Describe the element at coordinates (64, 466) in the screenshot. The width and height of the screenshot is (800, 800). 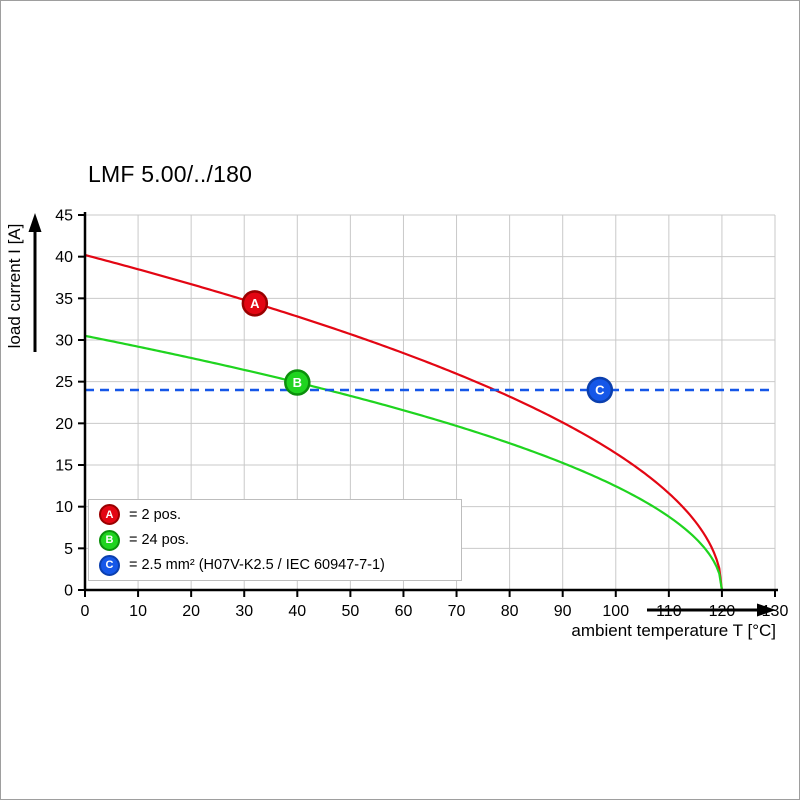
I see `svg-text: 15` at that location.